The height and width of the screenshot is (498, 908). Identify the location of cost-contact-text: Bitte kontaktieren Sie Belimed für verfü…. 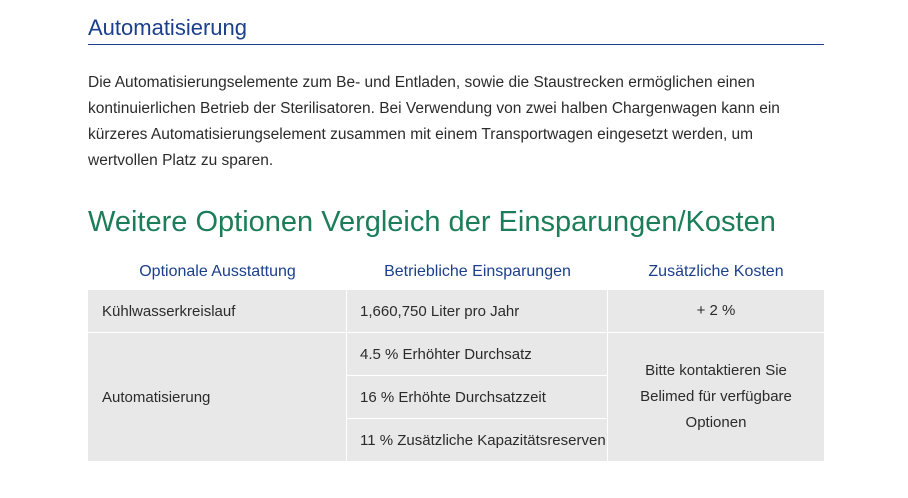
(716, 396).